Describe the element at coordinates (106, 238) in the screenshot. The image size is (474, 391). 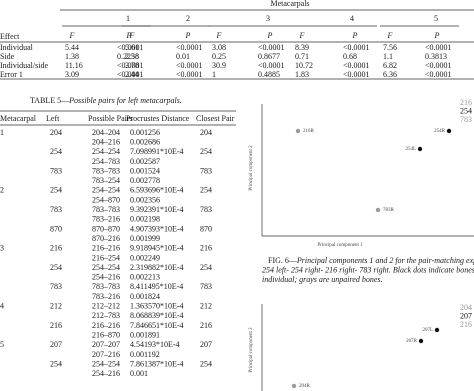
I see `table-cell: 870–216` at that location.